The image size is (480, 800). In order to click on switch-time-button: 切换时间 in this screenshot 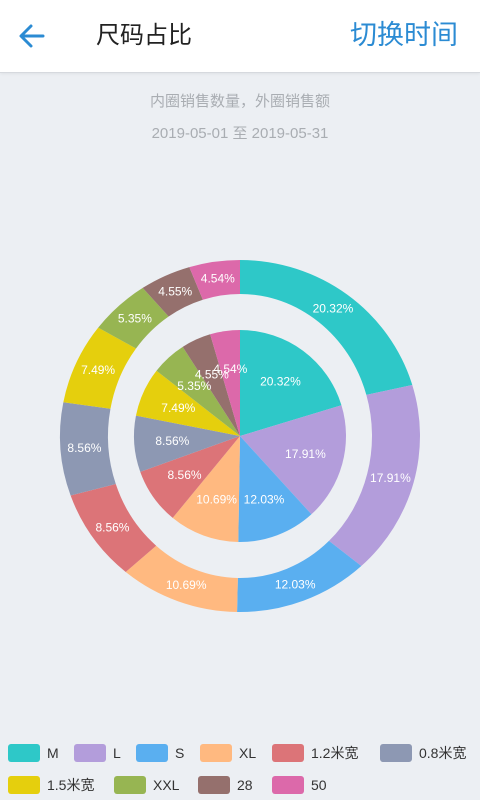, I will do `click(404, 35)`.